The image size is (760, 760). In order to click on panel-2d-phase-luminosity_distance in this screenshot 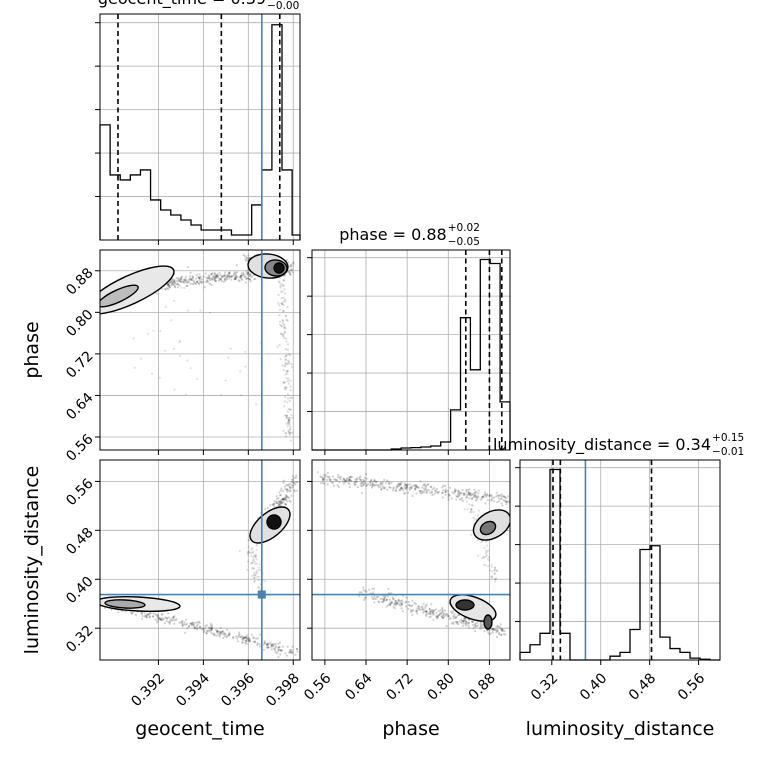, I will do `click(409, 562)`.